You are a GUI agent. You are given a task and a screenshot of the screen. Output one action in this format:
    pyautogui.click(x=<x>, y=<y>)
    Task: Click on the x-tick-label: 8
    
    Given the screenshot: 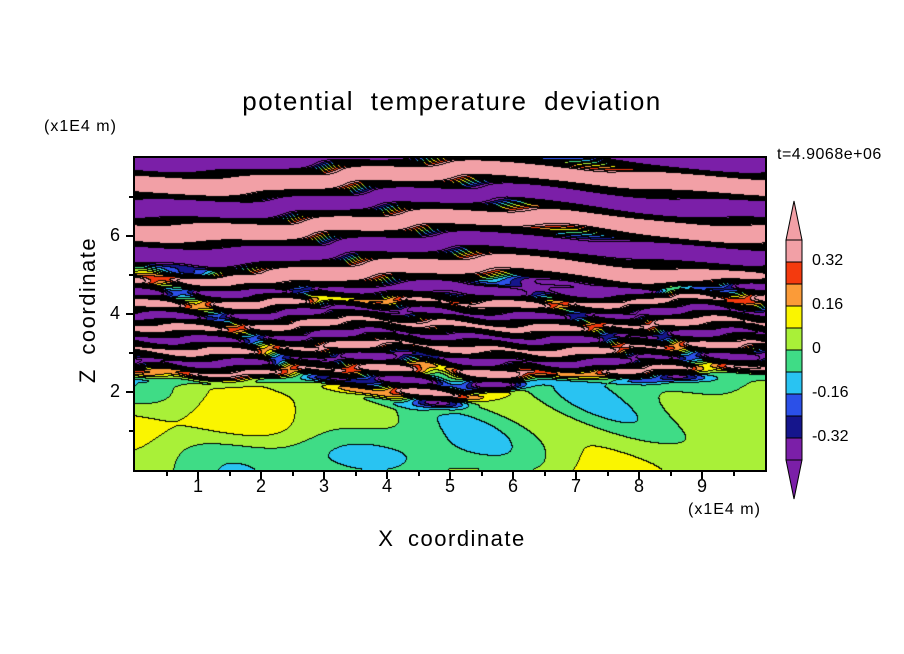 What is the action you would take?
    pyautogui.click(x=638, y=486)
    